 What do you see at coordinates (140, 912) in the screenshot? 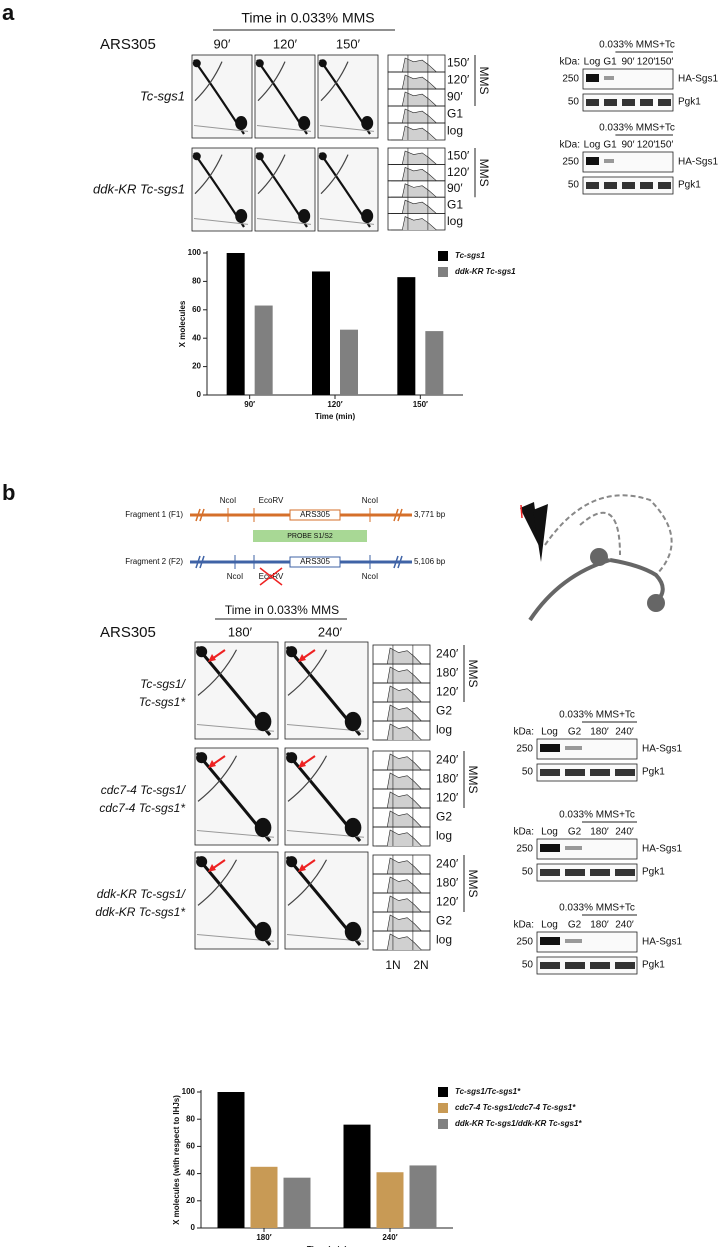
I see `strain: ddk-KR Tc-sgs1*` at bounding box center [140, 912].